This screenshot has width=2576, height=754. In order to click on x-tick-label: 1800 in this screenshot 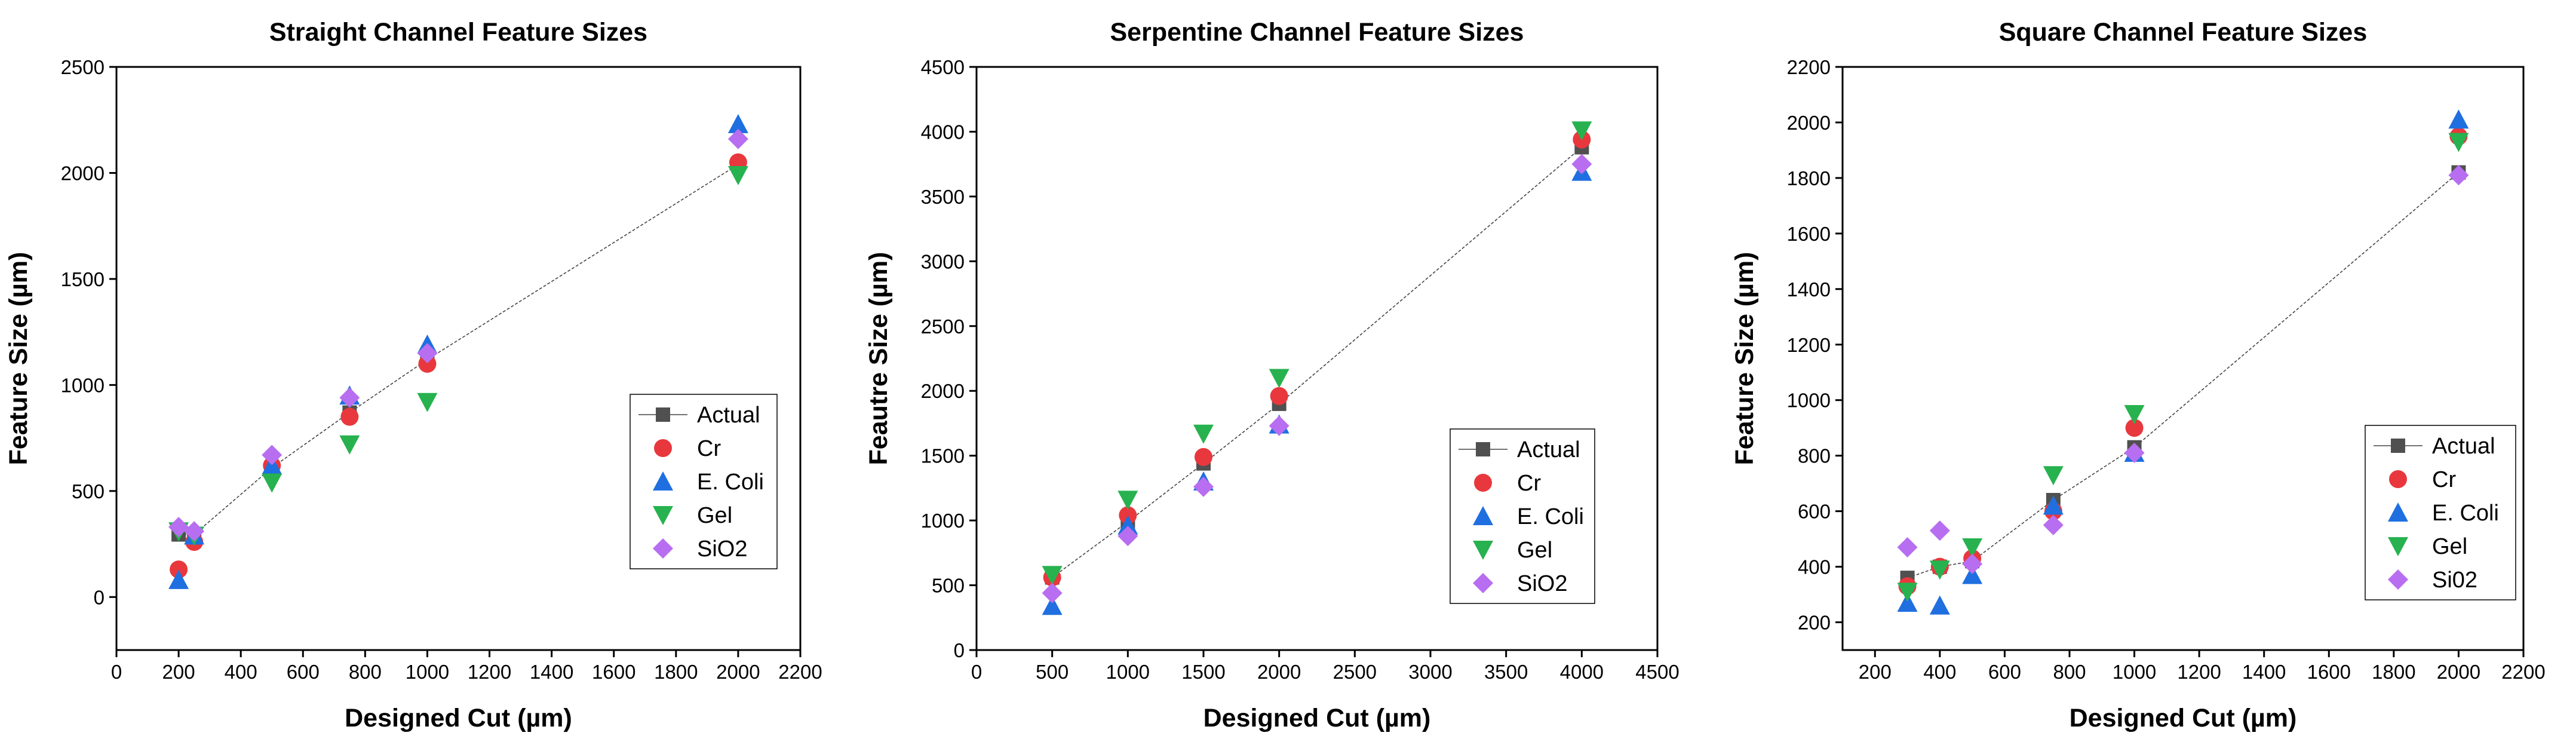, I will do `click(2393, 672)`.